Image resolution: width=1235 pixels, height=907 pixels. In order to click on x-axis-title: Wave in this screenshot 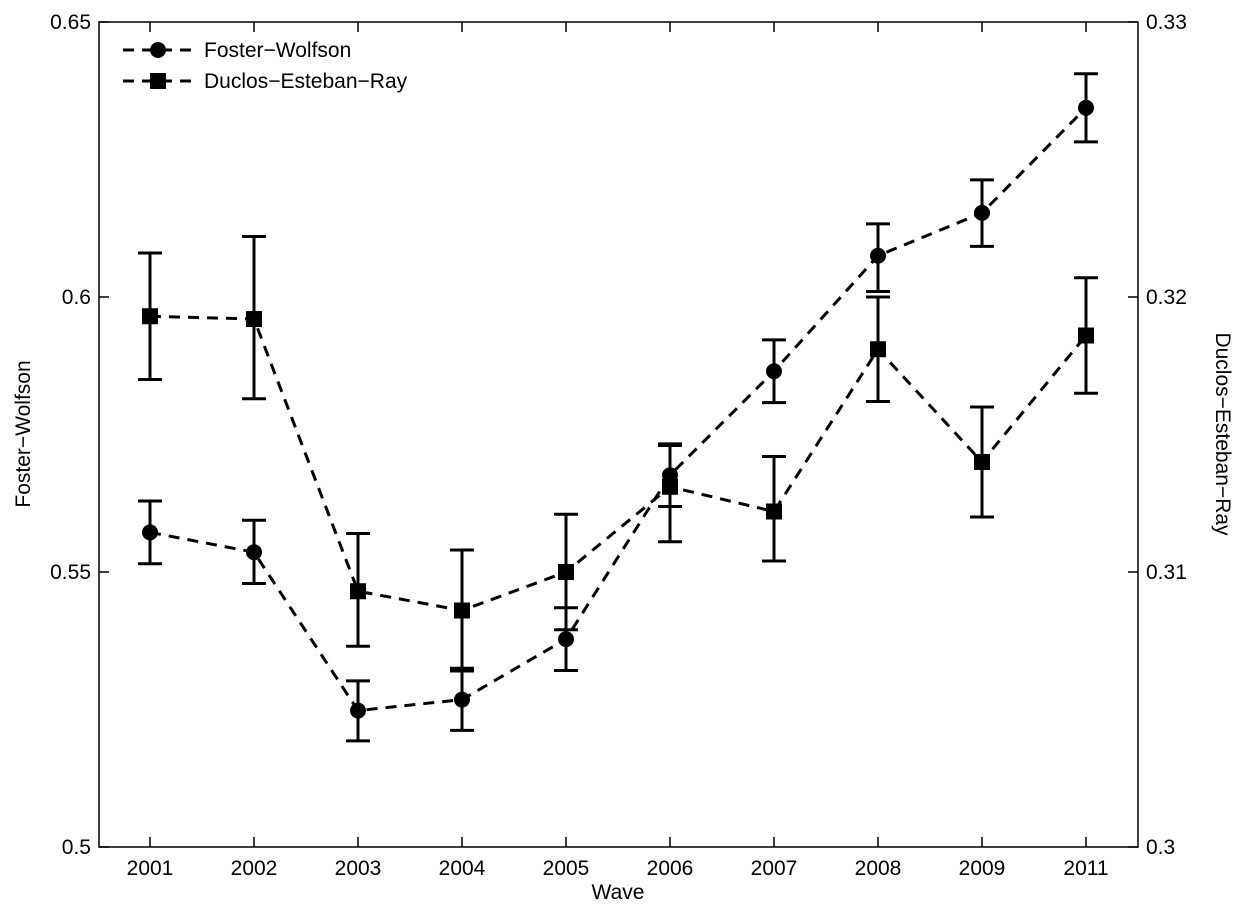, I will do `click(618, 891)`.